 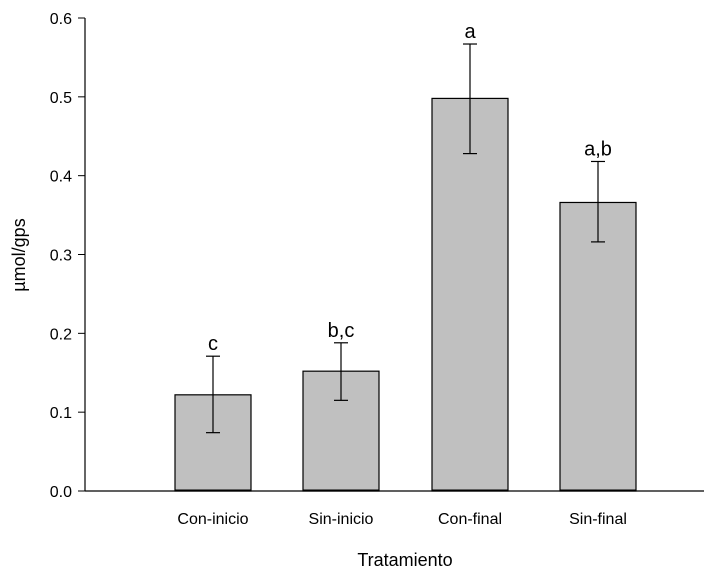 I want to click on y-tick-label: 0.2, so click(x=61, y=334).